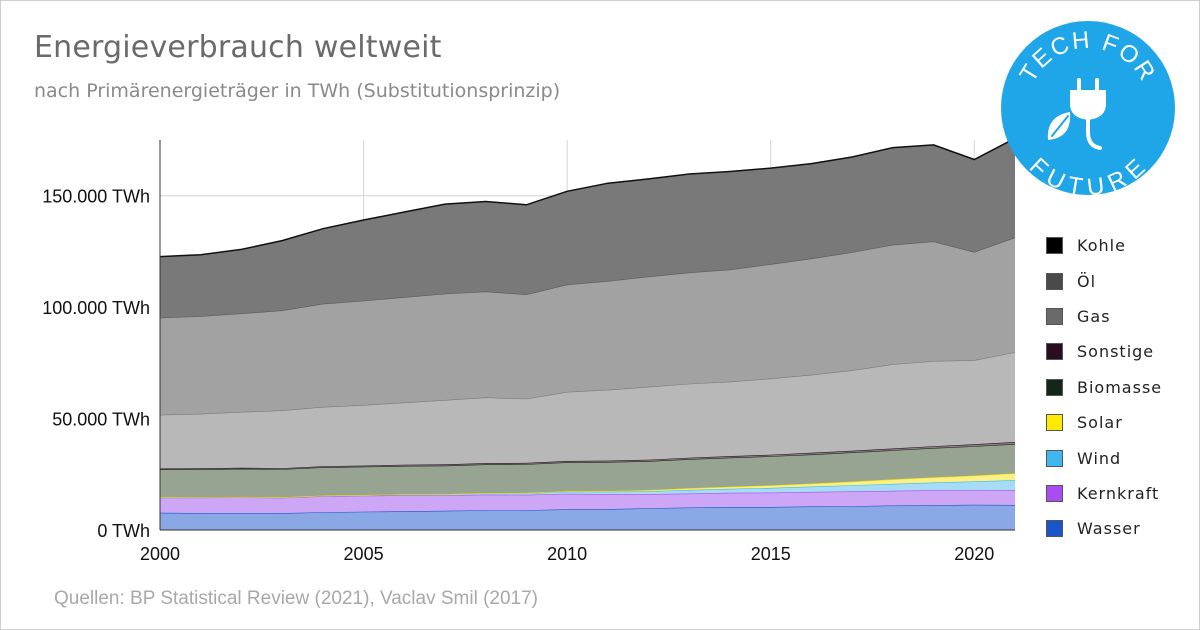 The image size is (1200, 630). I want to click on legend-item-sonstige: Sonstige, so click(1121, 351).